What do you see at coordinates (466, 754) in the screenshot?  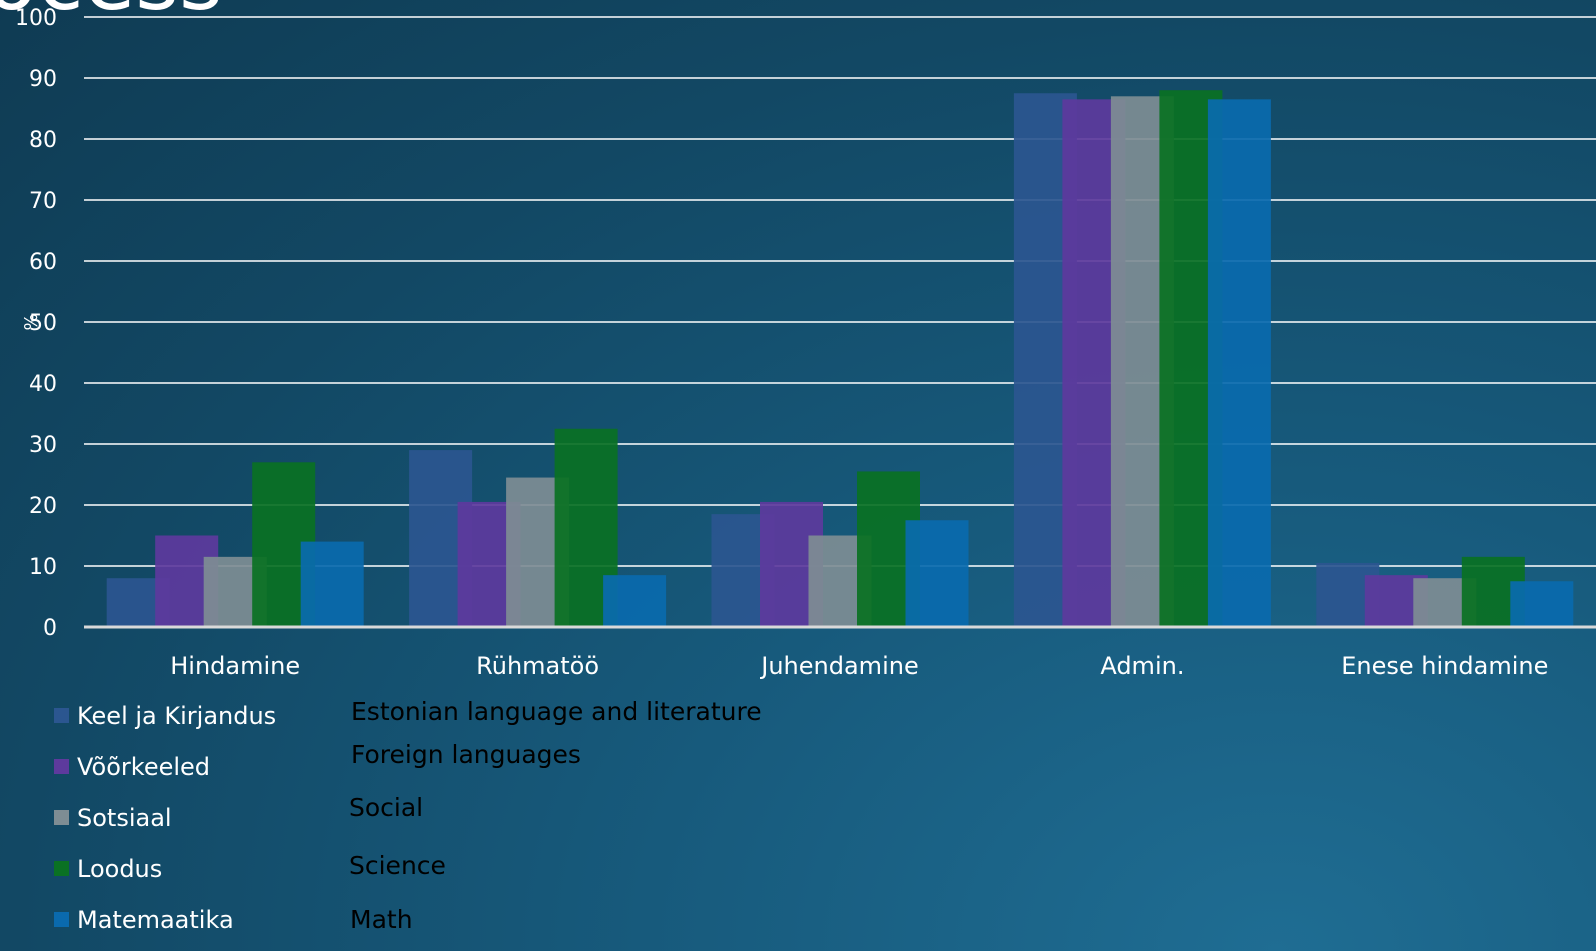 I see `translation-text: Foreign languages` at bounding box center [466, 754].